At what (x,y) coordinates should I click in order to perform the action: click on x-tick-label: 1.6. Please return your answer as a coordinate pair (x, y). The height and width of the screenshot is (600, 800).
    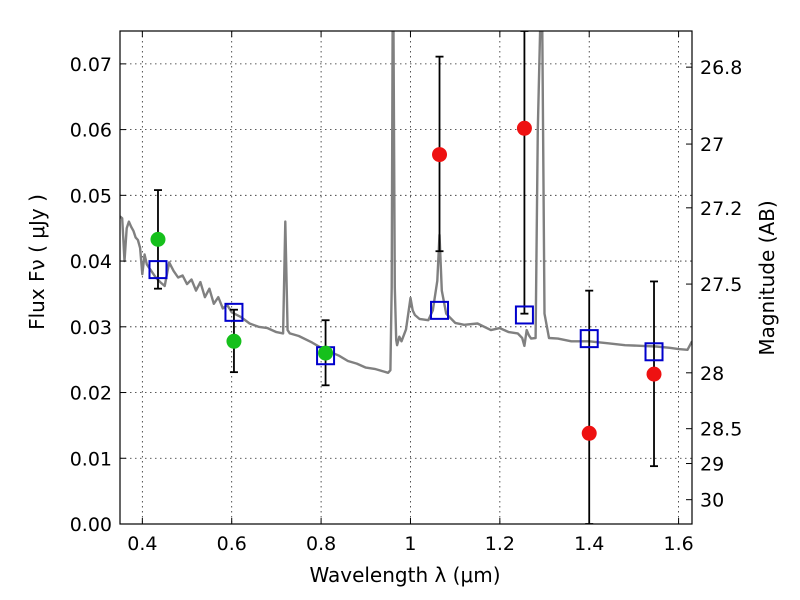
    Looking at the image, I should click on (678, 544).